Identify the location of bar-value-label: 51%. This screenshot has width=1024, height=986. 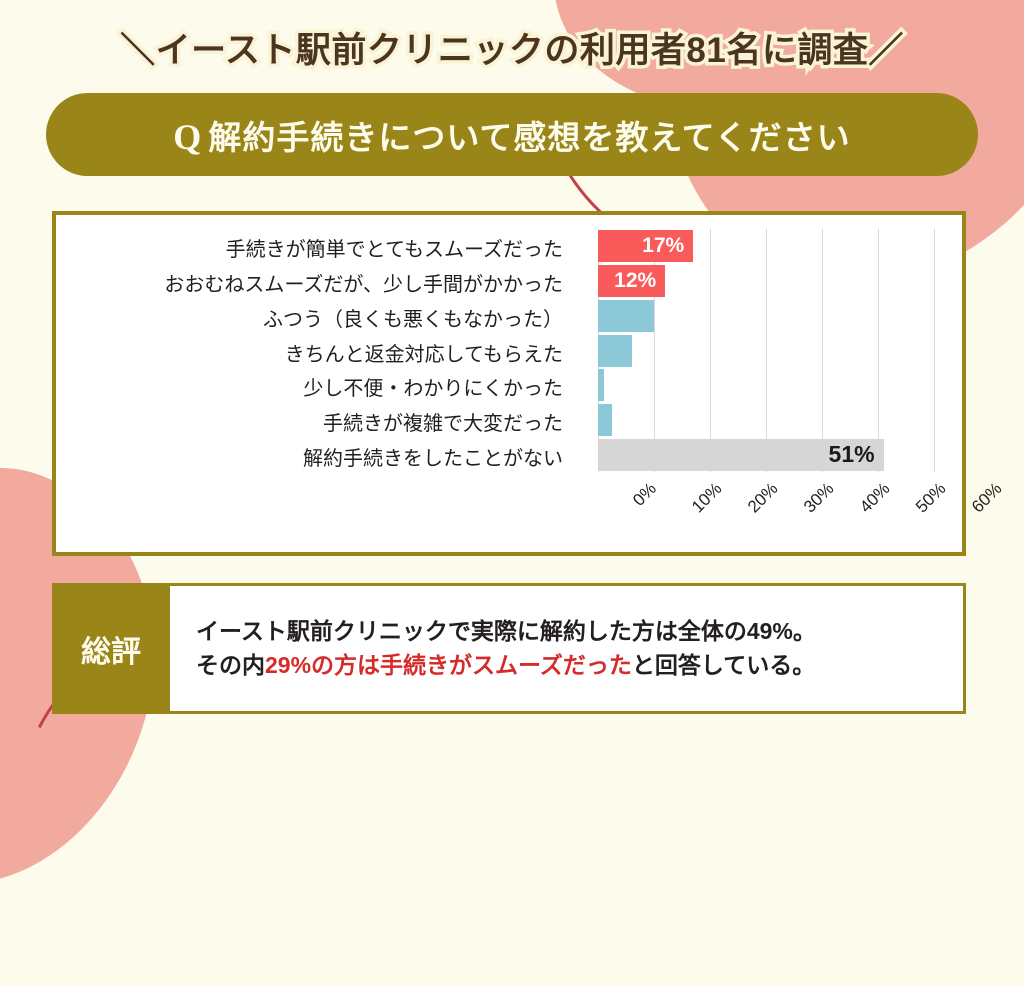
(851, 454).